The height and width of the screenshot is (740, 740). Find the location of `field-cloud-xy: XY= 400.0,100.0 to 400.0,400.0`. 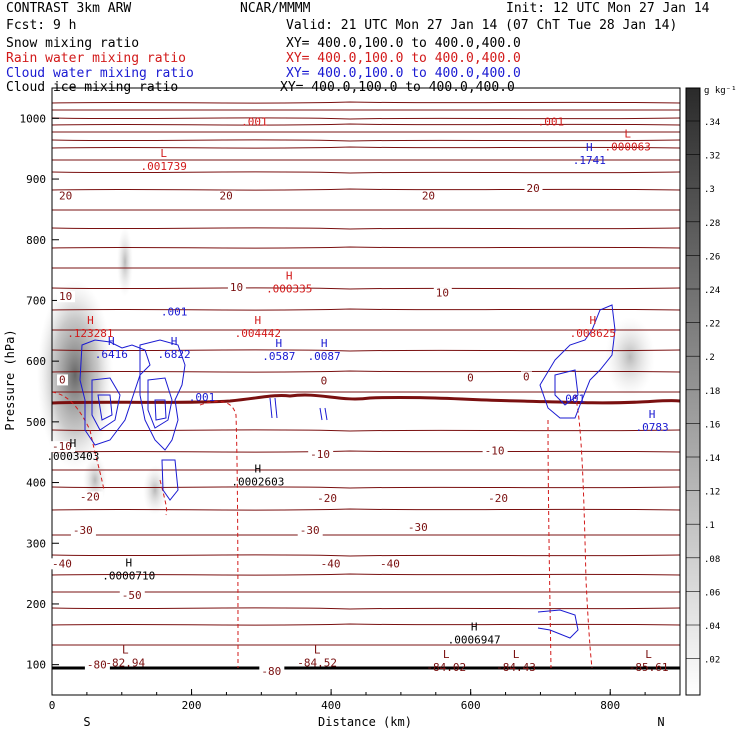

field-cloud-xy: XY= 400.0,100.0 to 400.0,400.0 is located at coordinates (403, 73).